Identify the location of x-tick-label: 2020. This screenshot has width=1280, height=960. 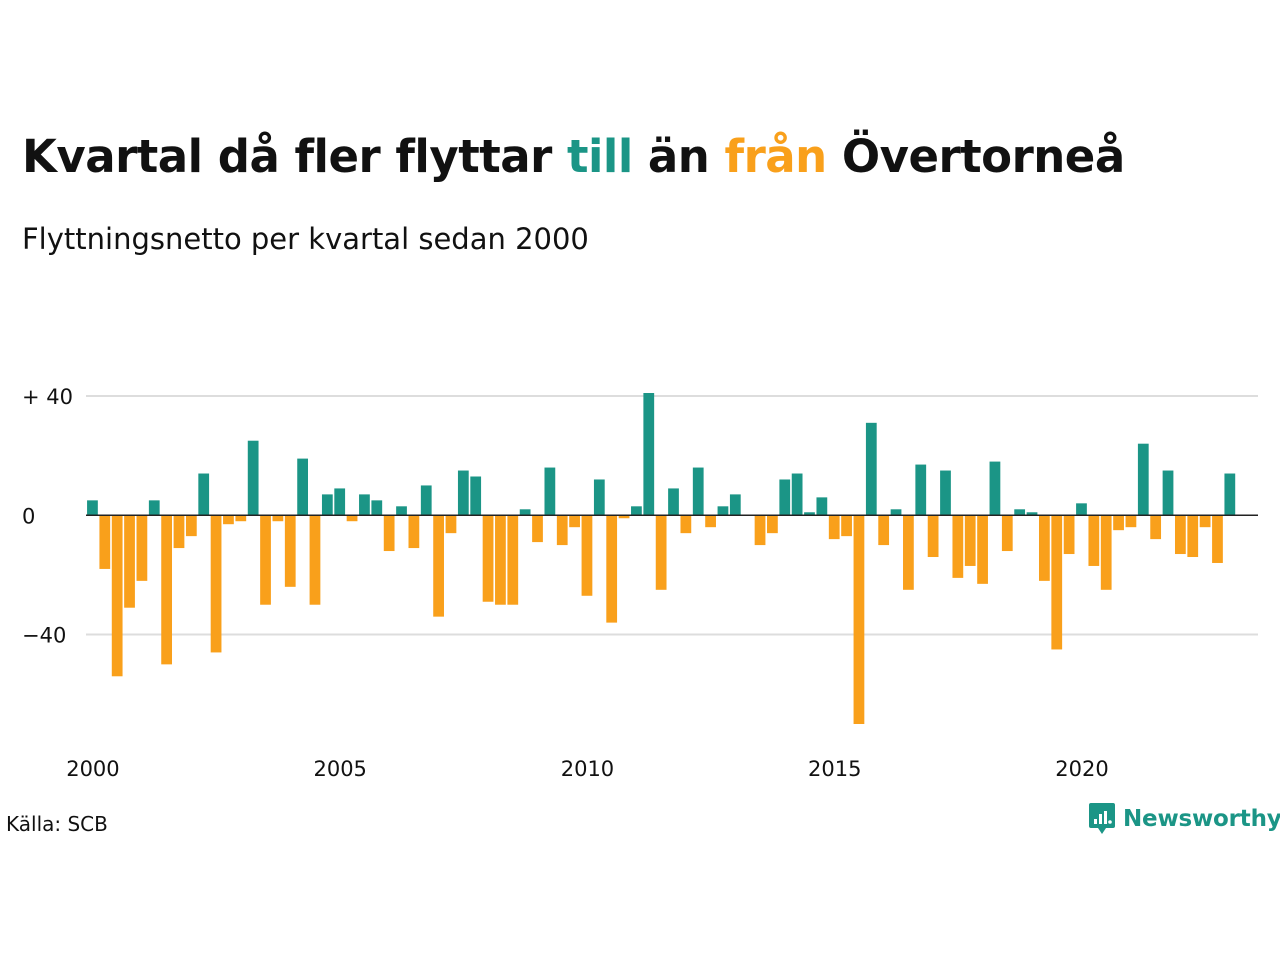
(1081, 769).